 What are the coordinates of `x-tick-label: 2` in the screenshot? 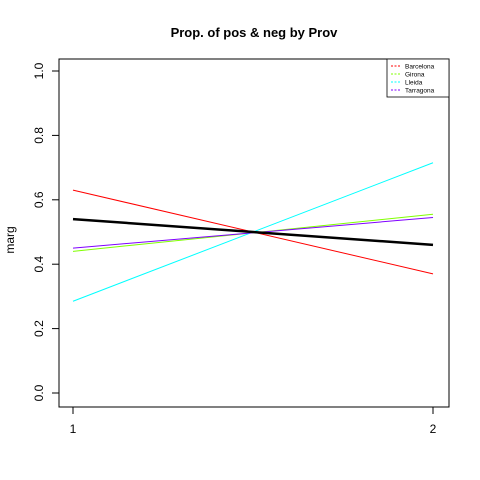 It's located at (433, 429).